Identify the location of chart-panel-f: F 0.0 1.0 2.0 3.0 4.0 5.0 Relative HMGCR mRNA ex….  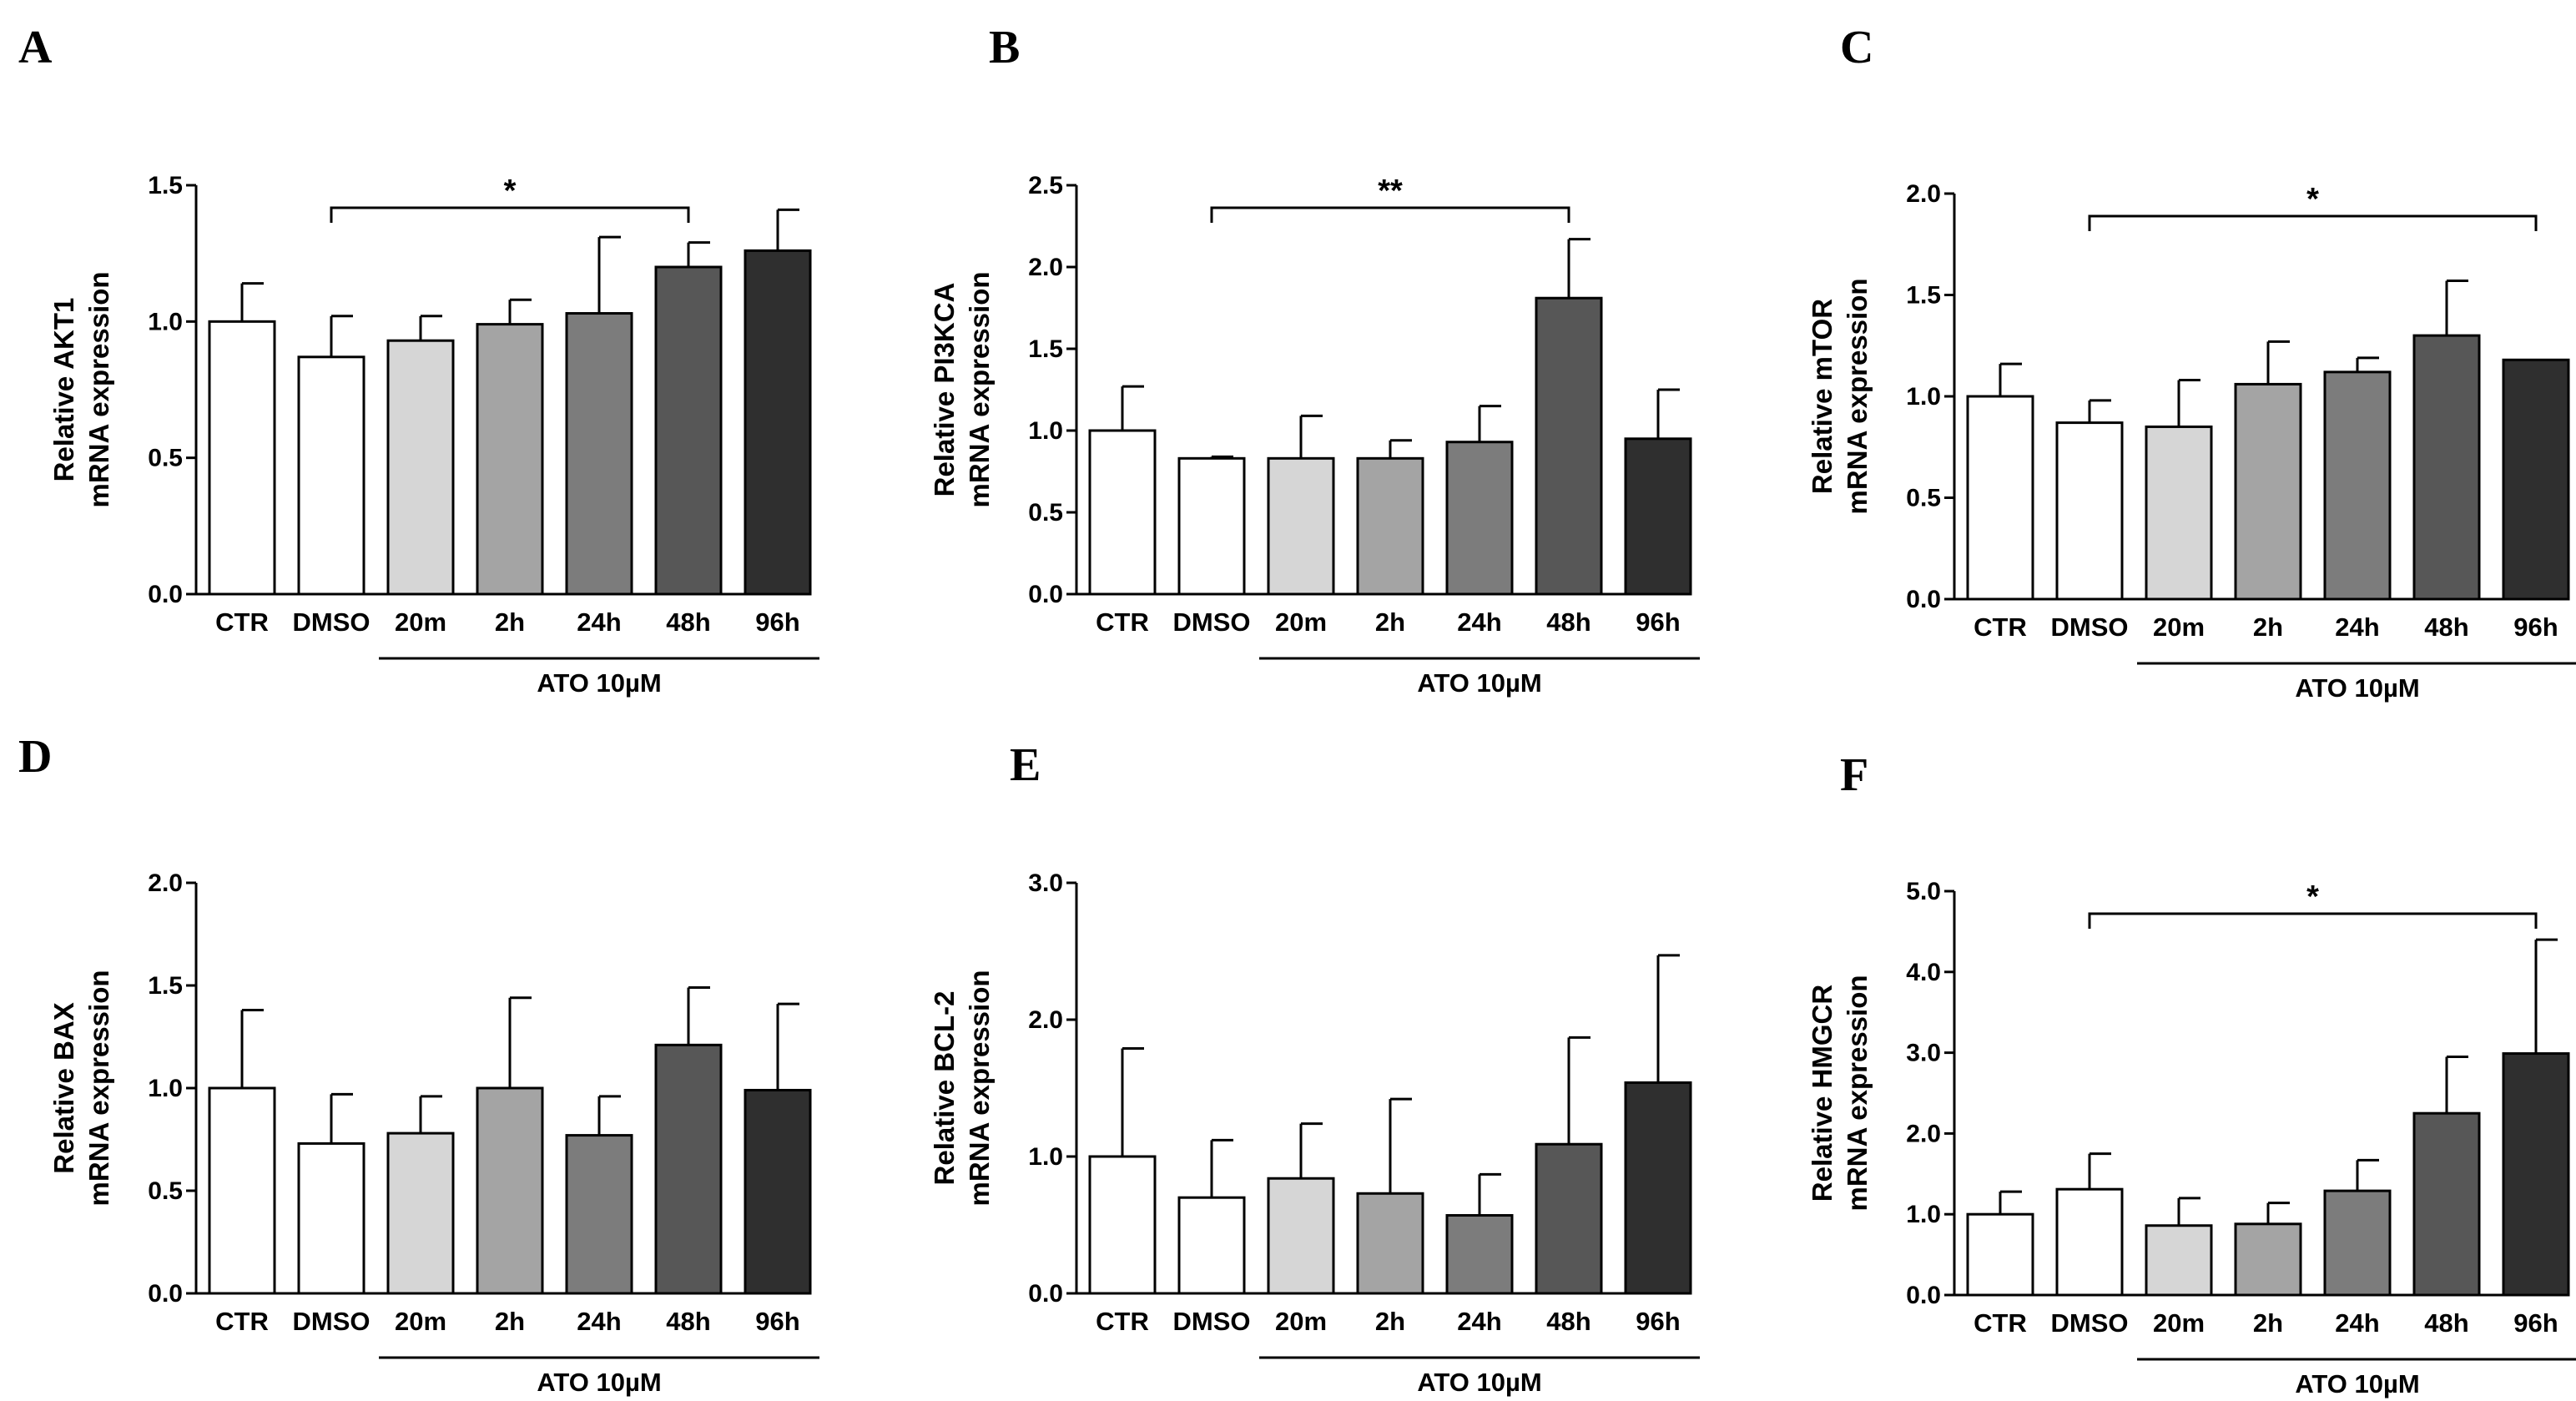
(2191, 1073).